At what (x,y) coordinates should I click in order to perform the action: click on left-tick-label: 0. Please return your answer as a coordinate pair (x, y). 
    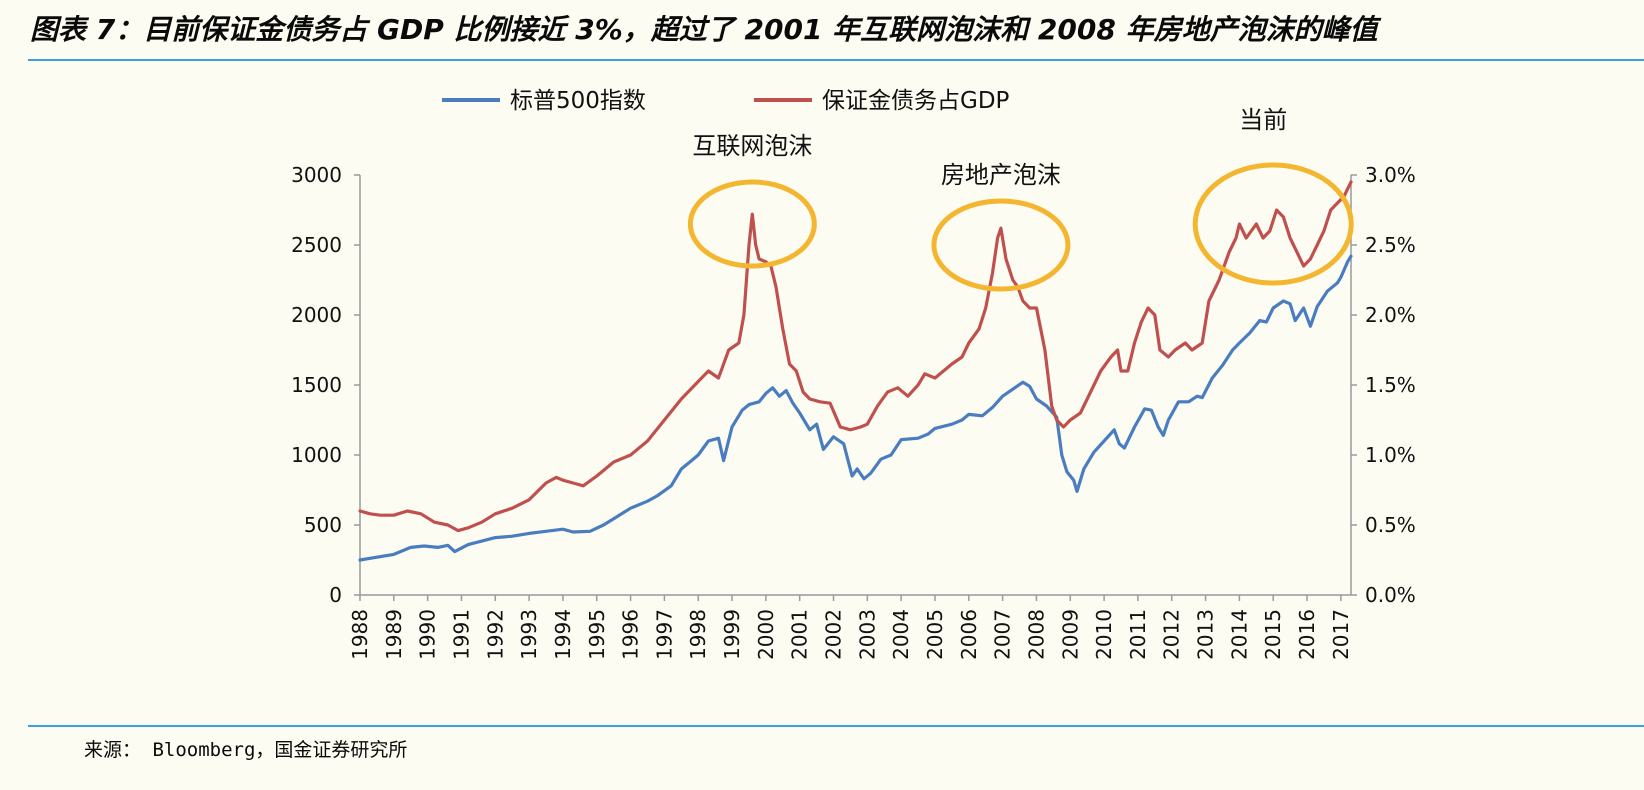
    Looking at the image, I should click on (335, 595).